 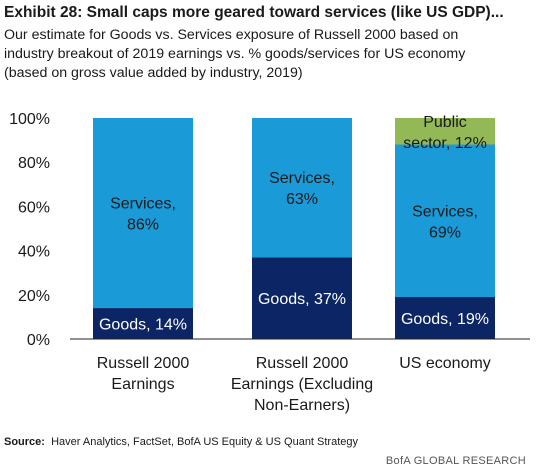 I want to click on brand-footer: BofA GLOBAL RESEARCH, so click(x=455, y=461).